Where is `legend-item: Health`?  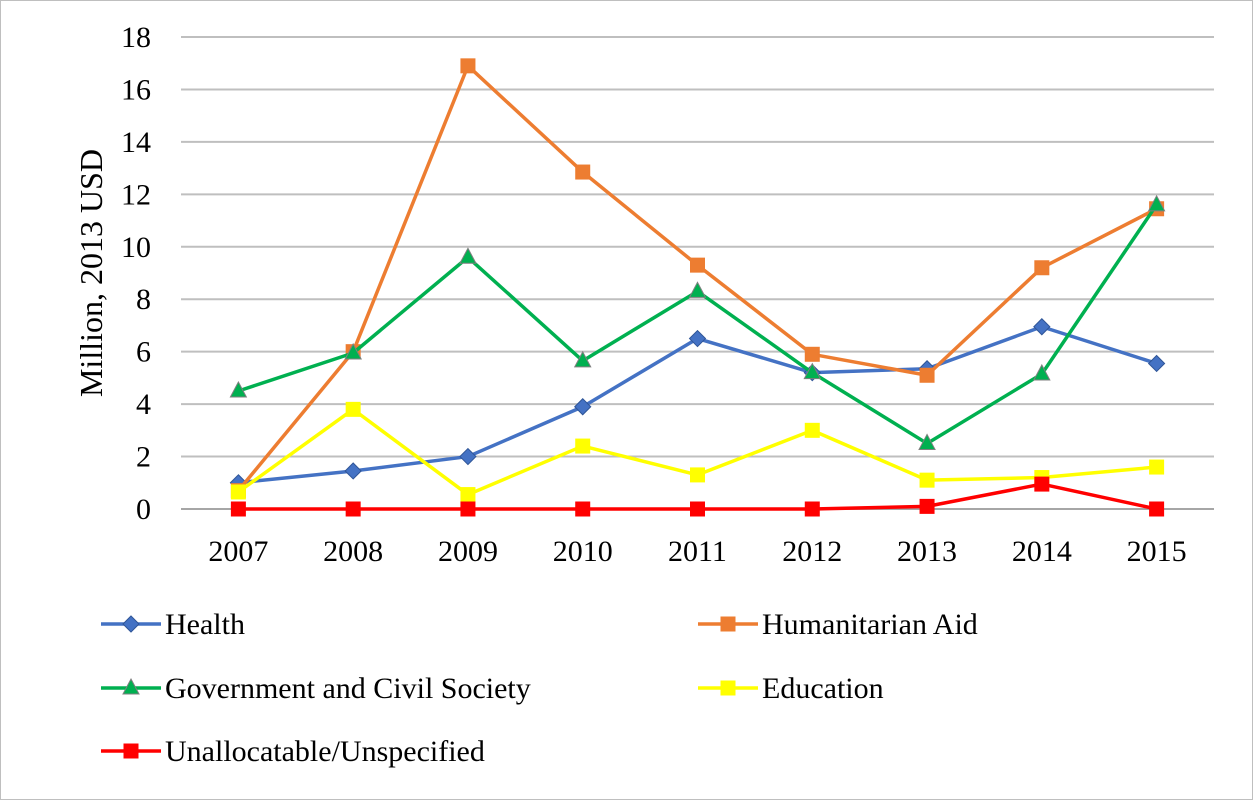
legend-item: Health is located at coordinates (173, 624).